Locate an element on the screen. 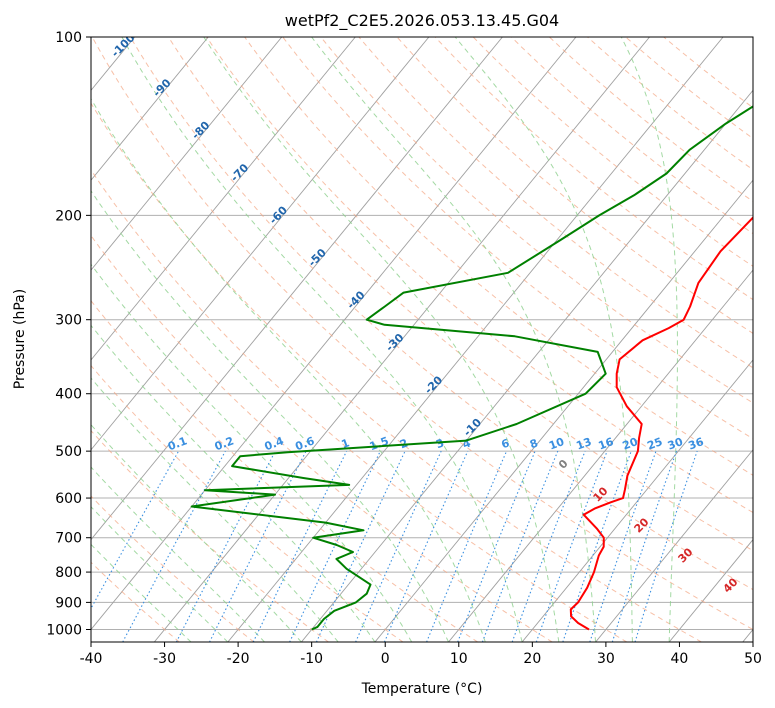  y-tick-label: 600 is located at coordinates (68, 499).